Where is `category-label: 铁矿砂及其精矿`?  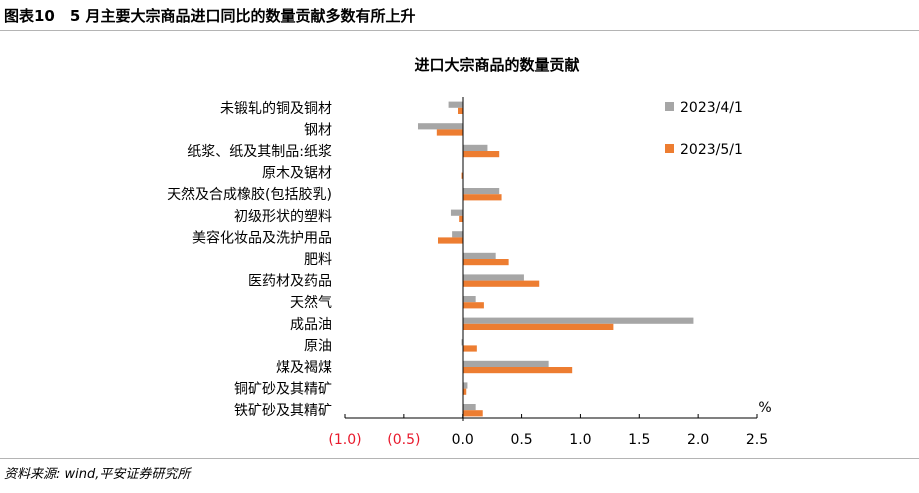
category-label: 铁矿砂及其精矿 is located at coordinates (283, 411).